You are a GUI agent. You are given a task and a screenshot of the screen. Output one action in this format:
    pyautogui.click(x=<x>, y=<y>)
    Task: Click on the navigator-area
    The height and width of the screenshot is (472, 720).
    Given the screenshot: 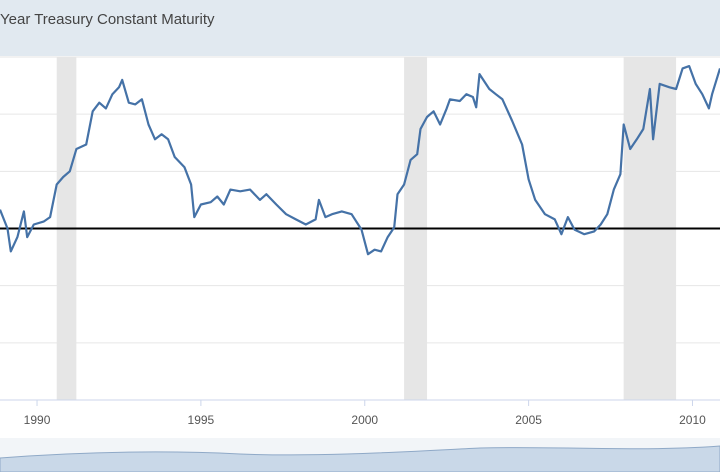 What is the action you would take?
    pyautogui.click(x=360, y=458)
    